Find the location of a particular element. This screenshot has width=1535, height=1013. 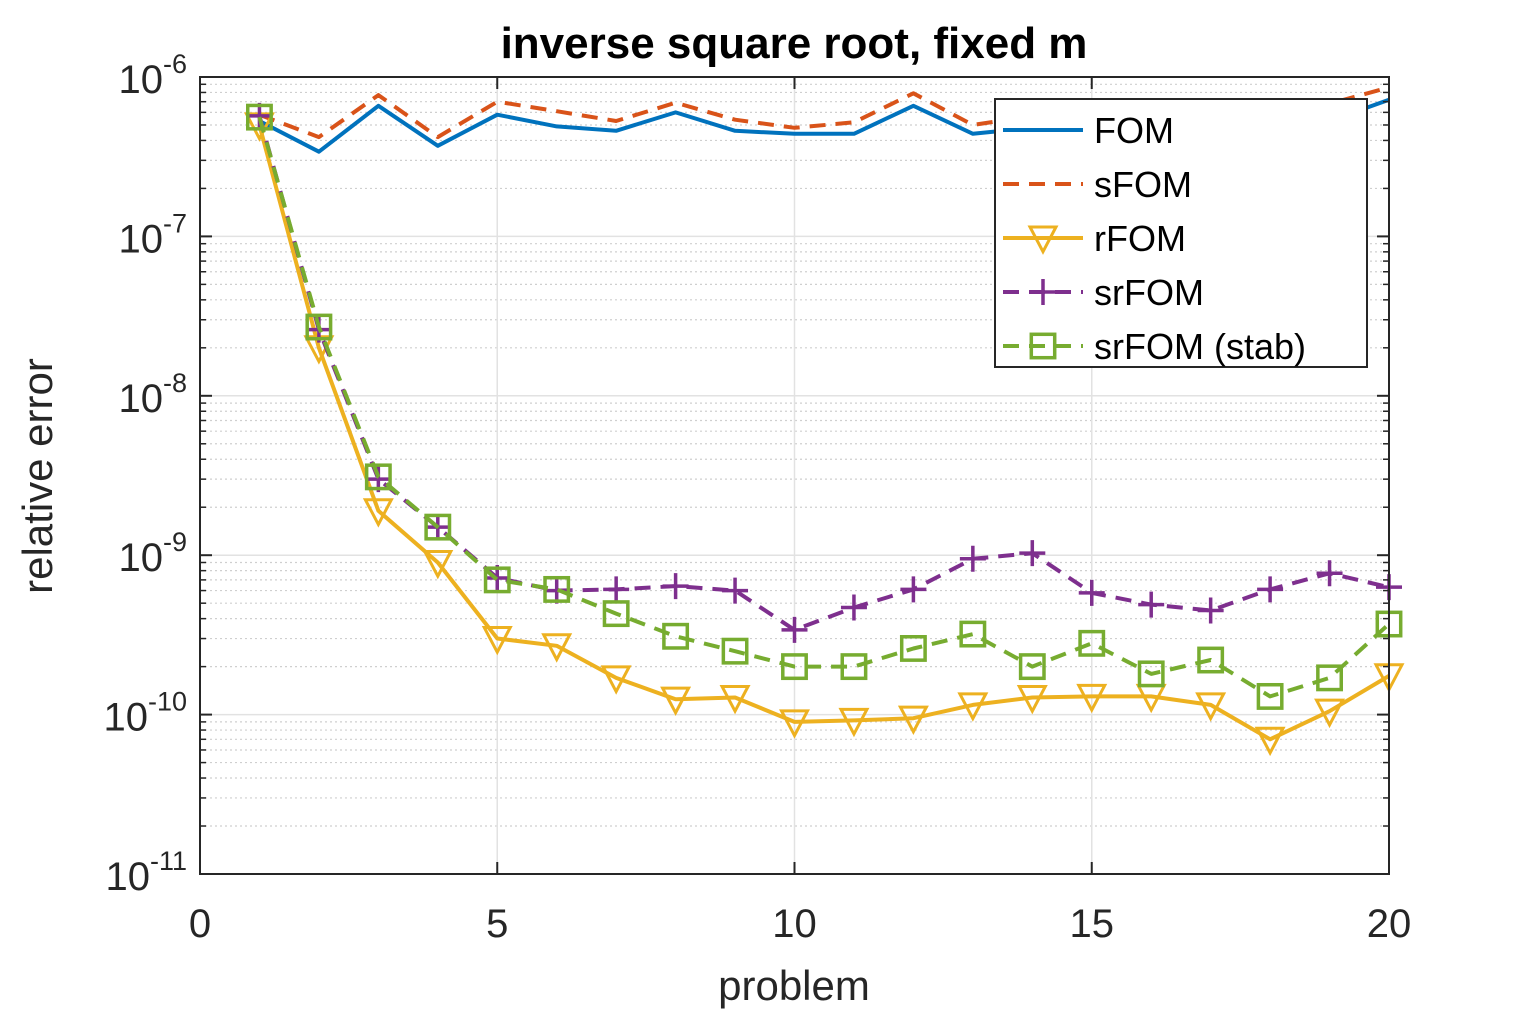

legend-entry: rFOM is located at coordinates (1094, 238).